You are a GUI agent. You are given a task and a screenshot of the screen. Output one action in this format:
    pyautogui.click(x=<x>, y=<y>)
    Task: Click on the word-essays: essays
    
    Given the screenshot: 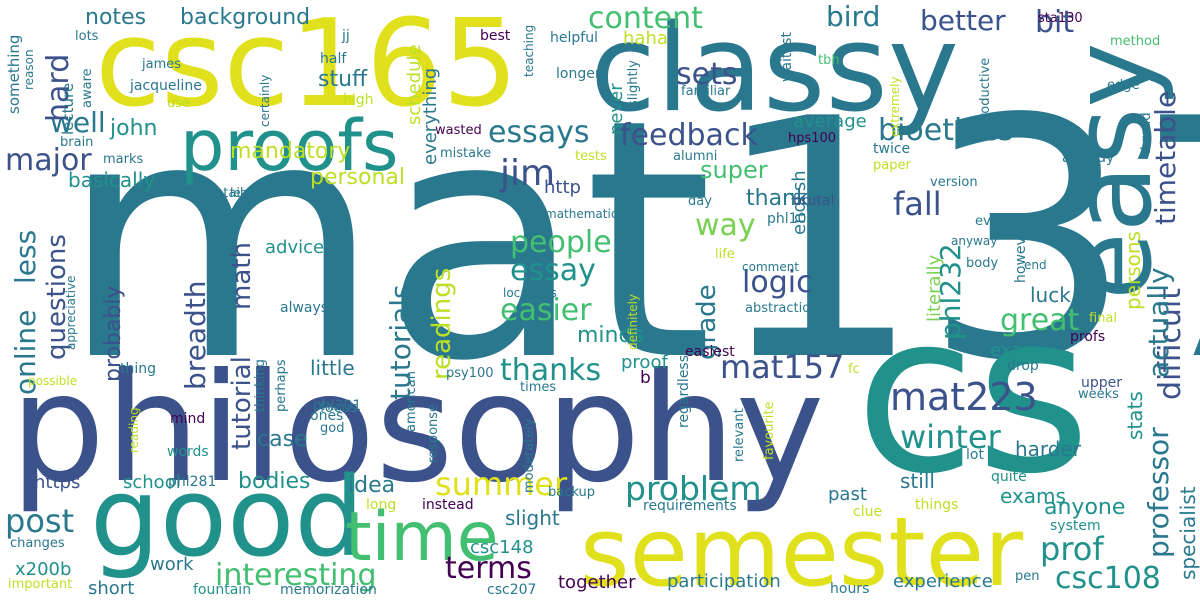 What is the action you would take?
    pyautogui.click(x=538, y=132)
    